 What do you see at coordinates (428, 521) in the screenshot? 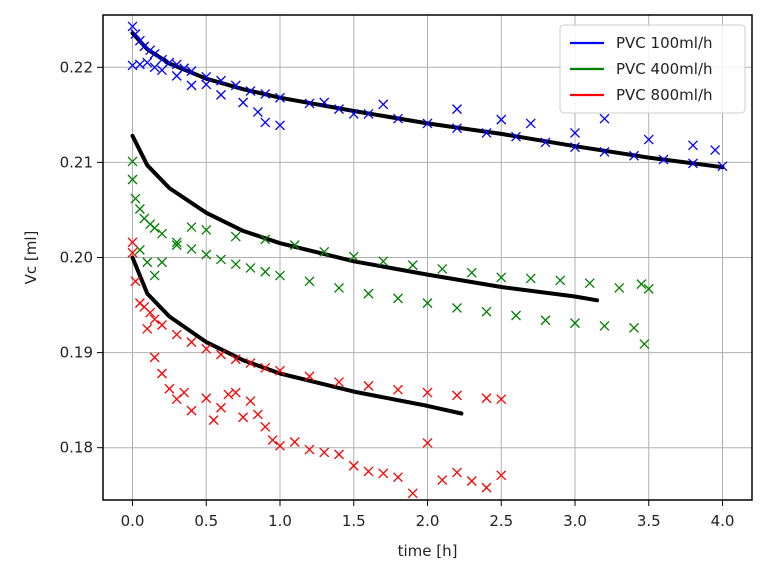
I see `x-tick-label: 2.0` at bounding box center [428, 521].